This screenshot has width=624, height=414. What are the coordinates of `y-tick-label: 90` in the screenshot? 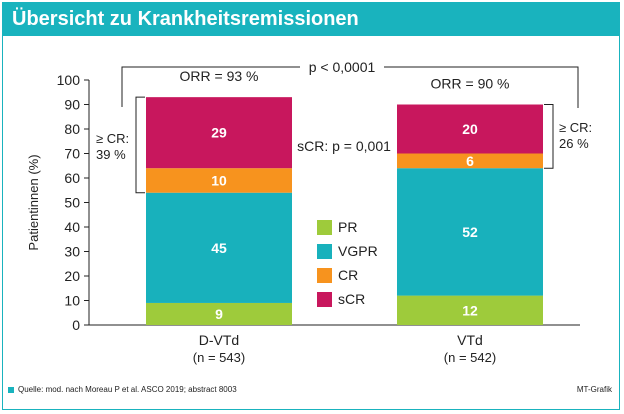 It's located at (72, 105).